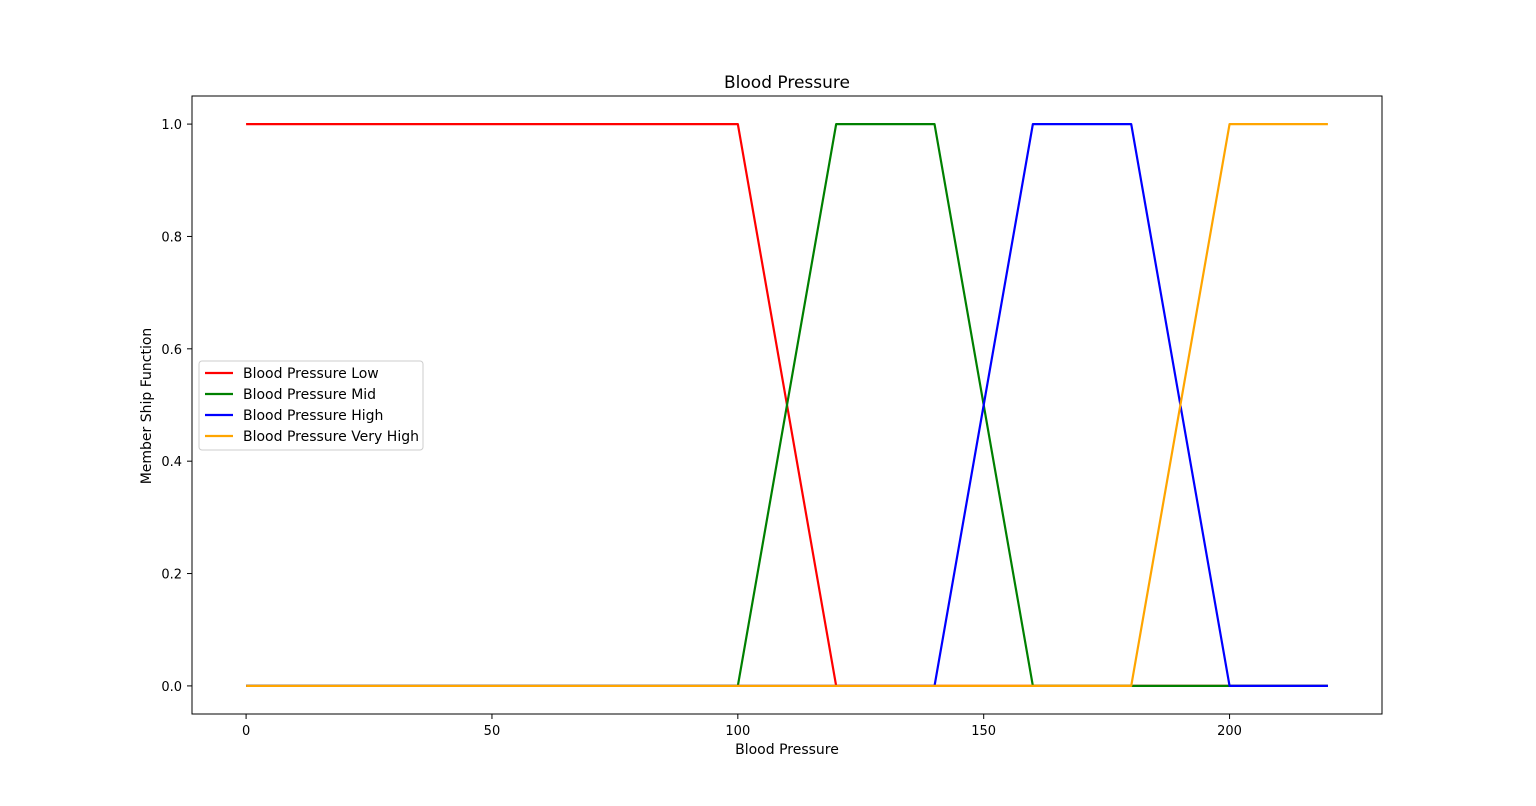 The image size is (1536, 806). I want to click on y-tick-label: 0.8, so click(171, 237).